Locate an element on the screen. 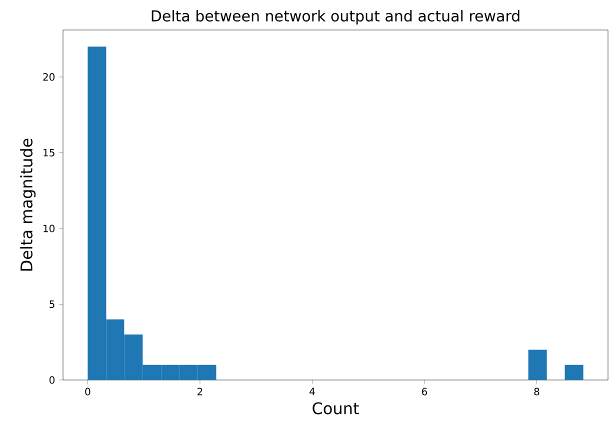  y-tick-label: 15 is located at coordinates (49, 152).